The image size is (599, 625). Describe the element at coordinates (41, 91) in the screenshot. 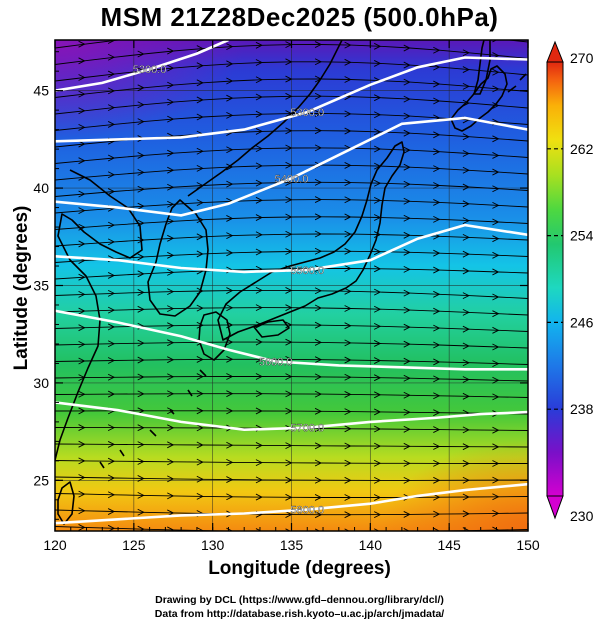

I see `y-tick-label: 45` at that location.